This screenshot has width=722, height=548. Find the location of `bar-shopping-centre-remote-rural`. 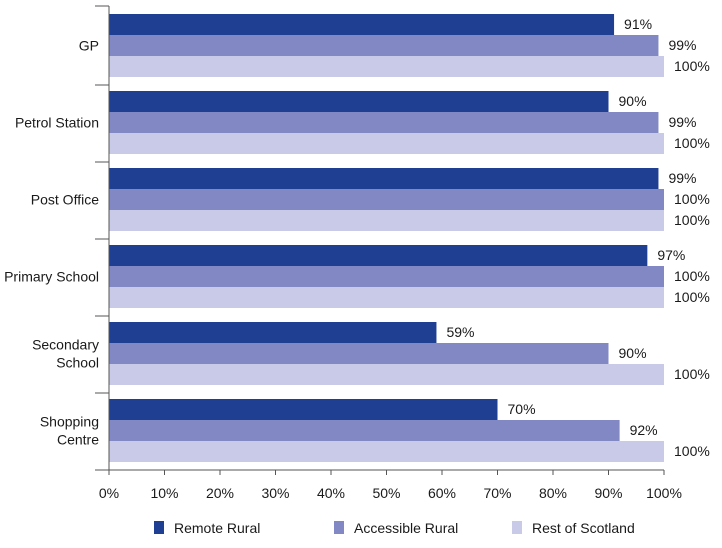

bar-shopping-centre-remote-rural is located at coordinates (303, 409).